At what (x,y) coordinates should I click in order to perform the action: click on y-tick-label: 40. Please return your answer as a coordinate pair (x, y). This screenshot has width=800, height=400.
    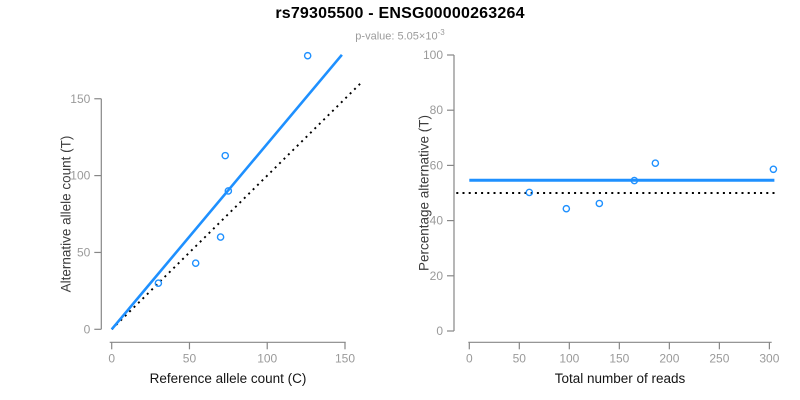
    Looking at the image, I should click on (437, 221).